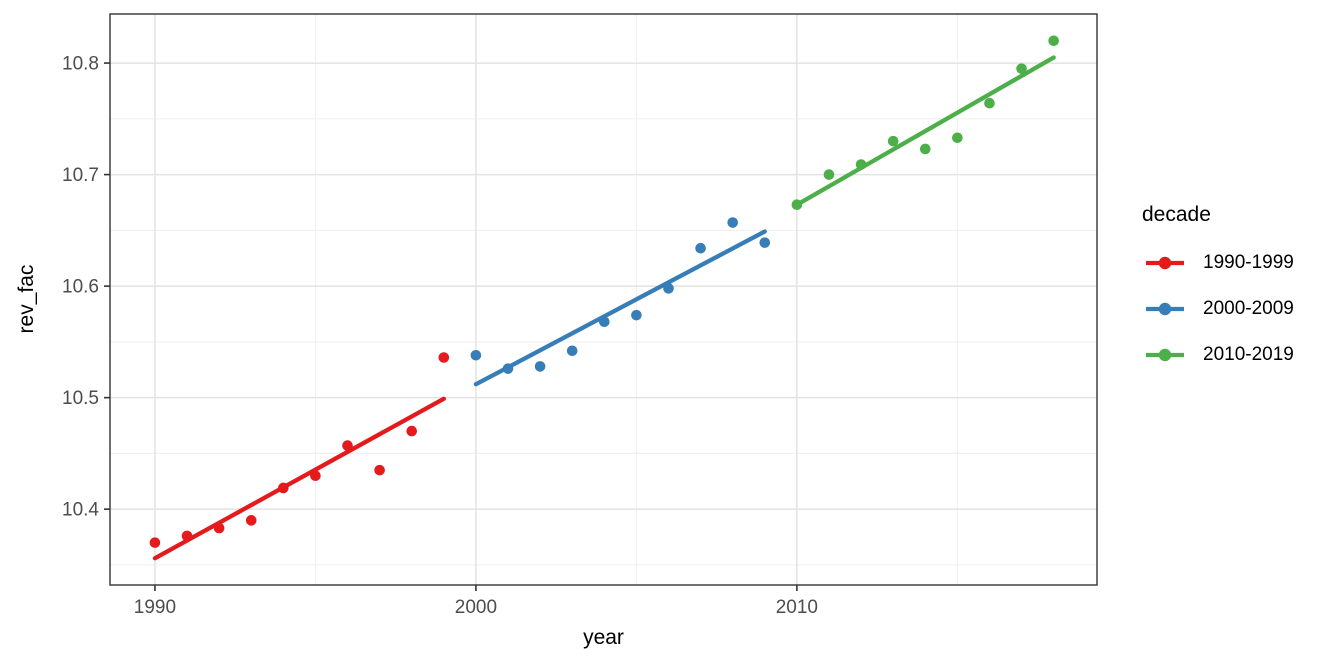  Describe the element at coordinates (1248, 308) in the screenshot. I see `legend-label: 2000-2009` at that location.